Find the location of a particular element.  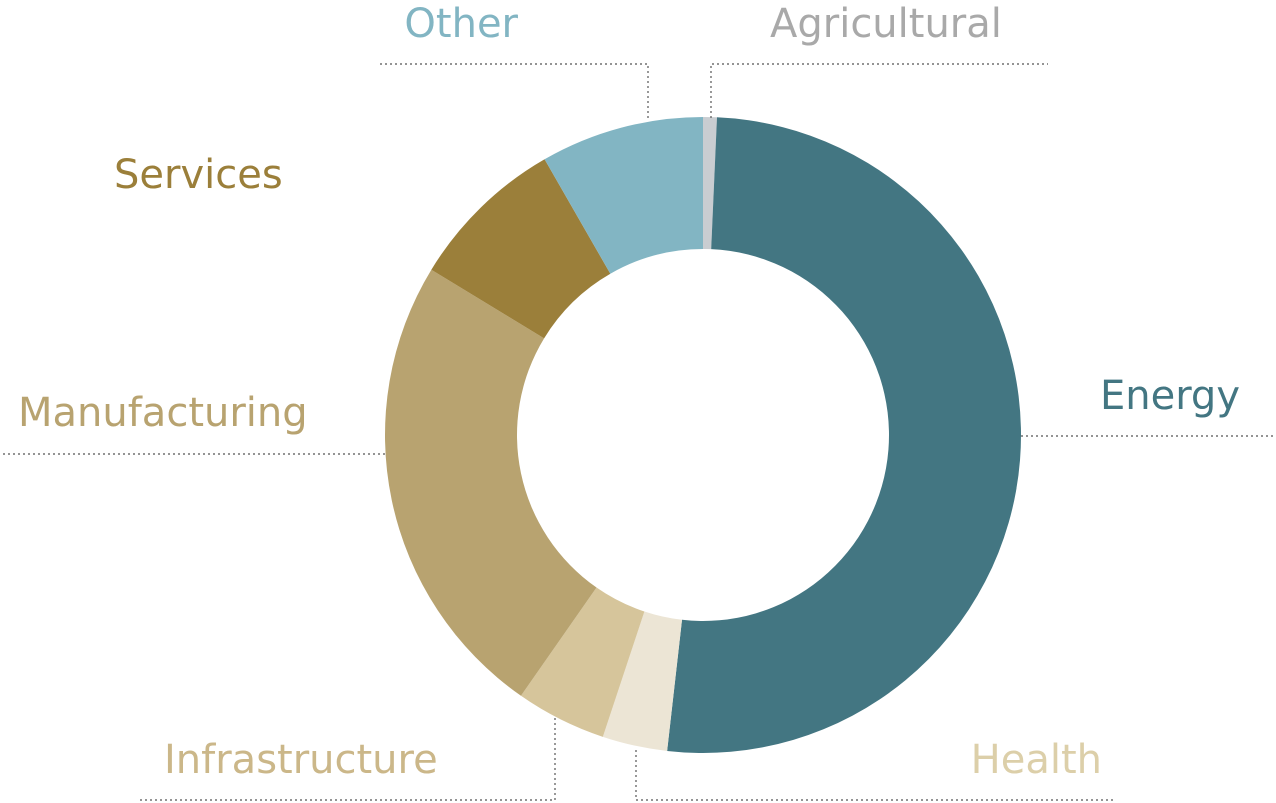

slice-label: Agricultural is located at coordinates (886, 24).